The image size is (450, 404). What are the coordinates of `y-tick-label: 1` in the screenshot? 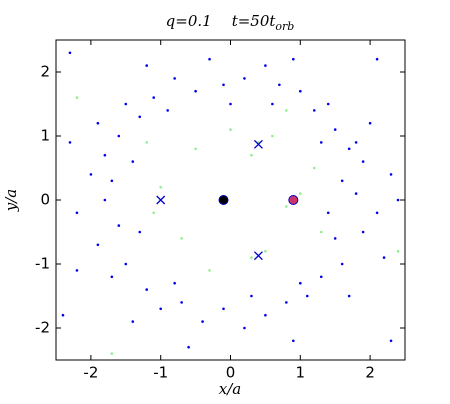 It's located at (45, 136).